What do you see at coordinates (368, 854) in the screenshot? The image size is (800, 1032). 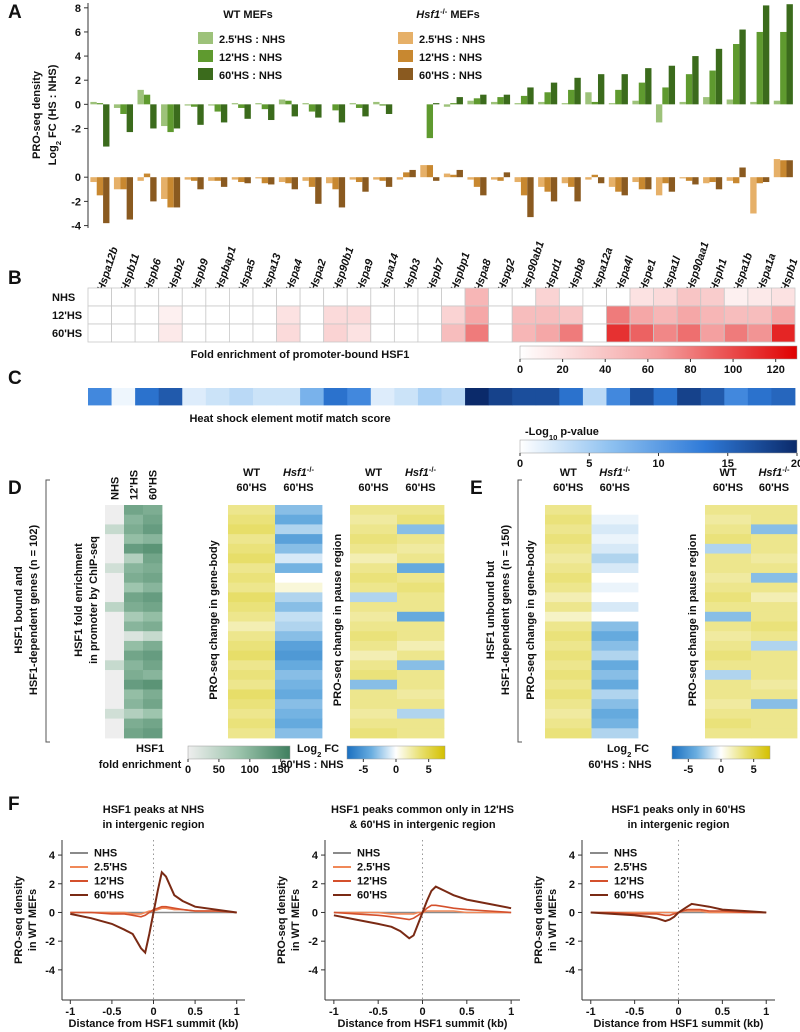 I see `legend-label: NHS` at bounding box center [368, 854].